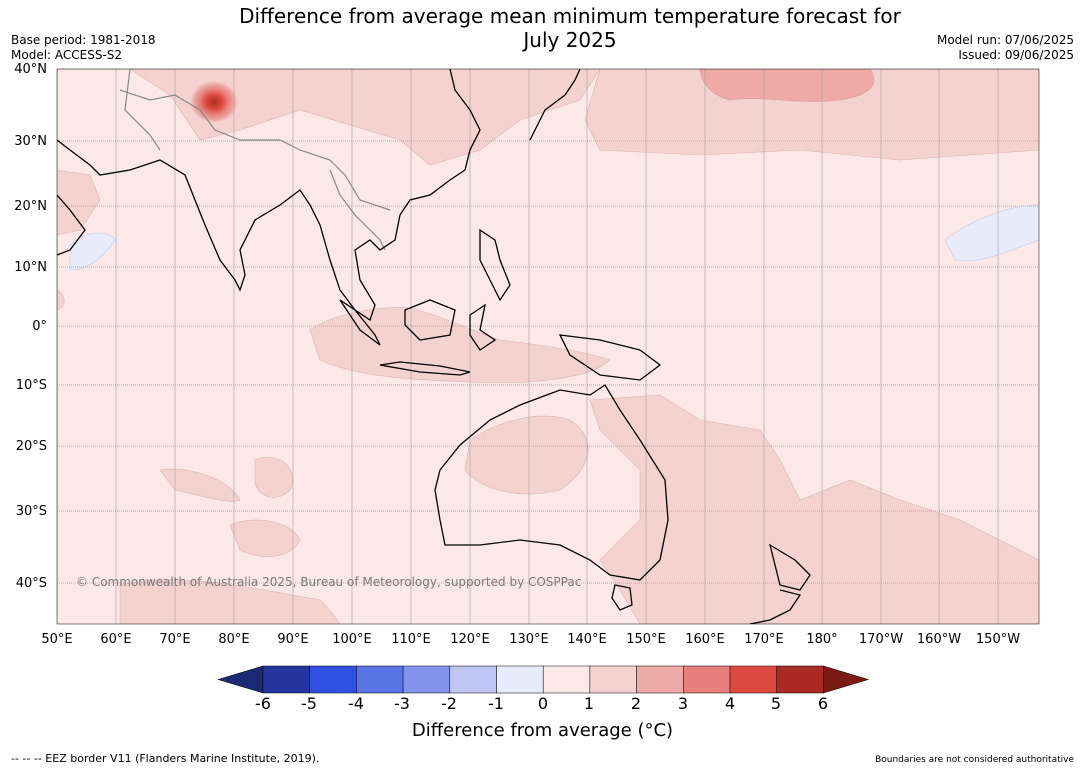  What do you see at coordinates (293, 639) in the screenshot?
I see `lon-label-90e: 90°E` at bounding box center [293, 639].